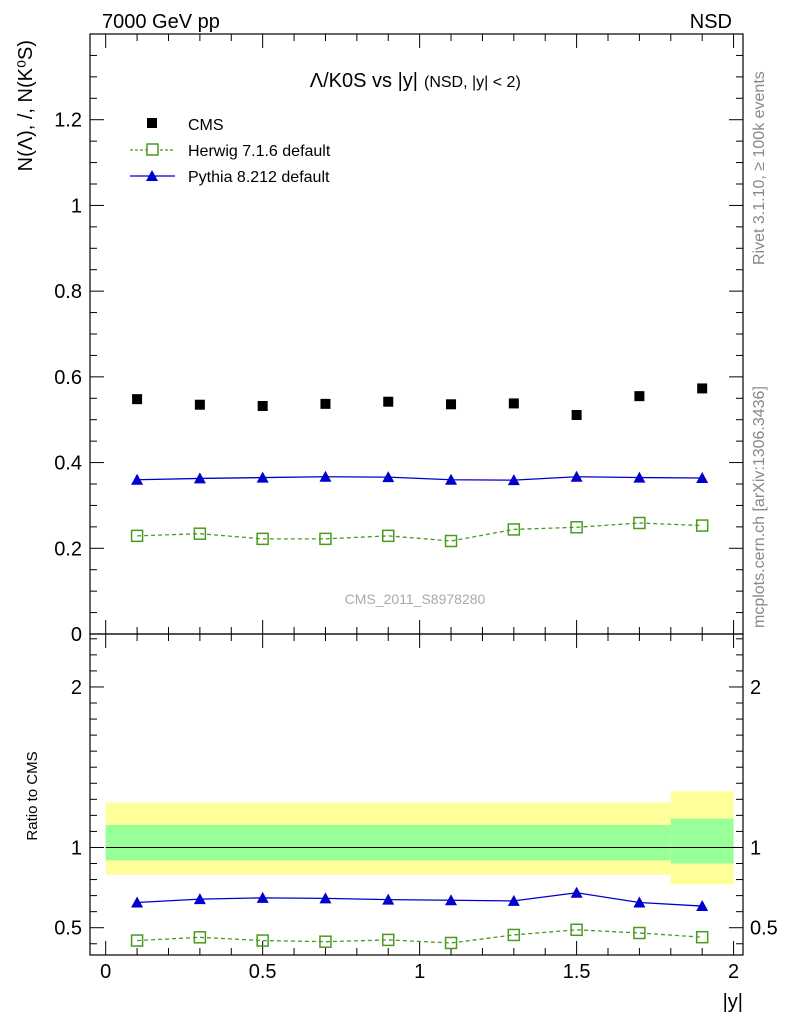 The image size is (786, 1024). What do you see at coordinates (152, 175) in the screenshot?
I see `legend-marker-pythia` at bounding box center [152, 175].